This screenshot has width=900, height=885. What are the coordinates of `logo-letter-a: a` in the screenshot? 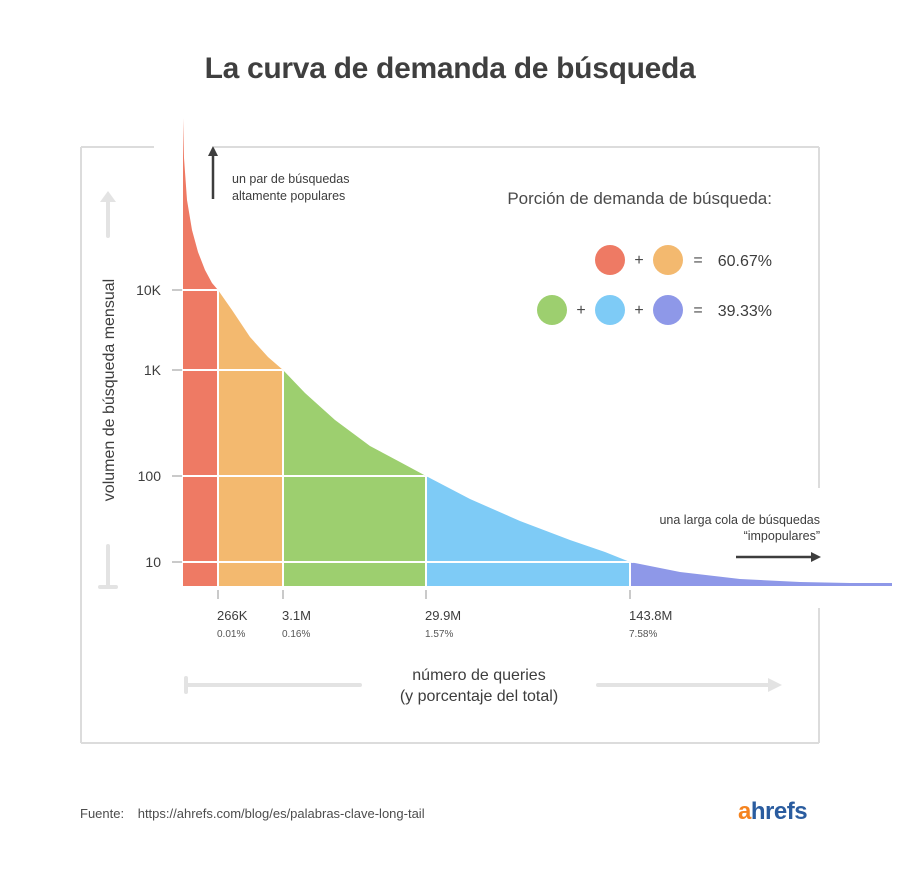 It's located at (744, 811).